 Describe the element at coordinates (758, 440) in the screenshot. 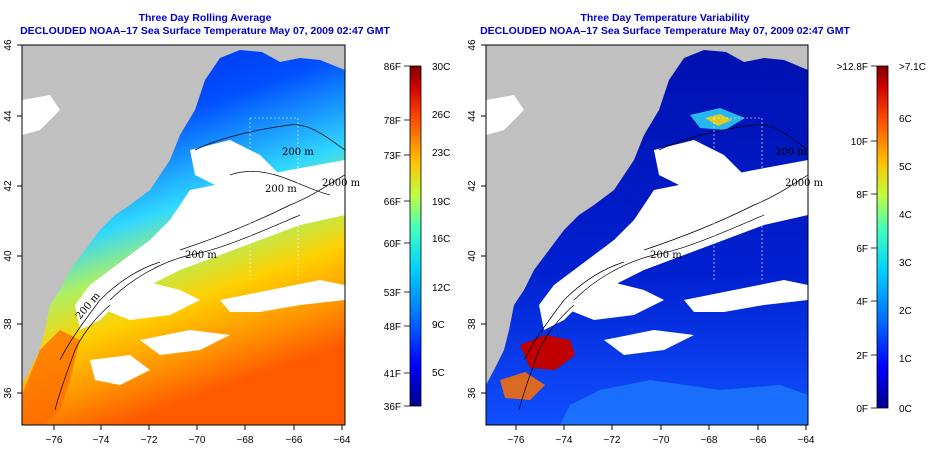

I see `right-lon-tick-66: −66` at that location.